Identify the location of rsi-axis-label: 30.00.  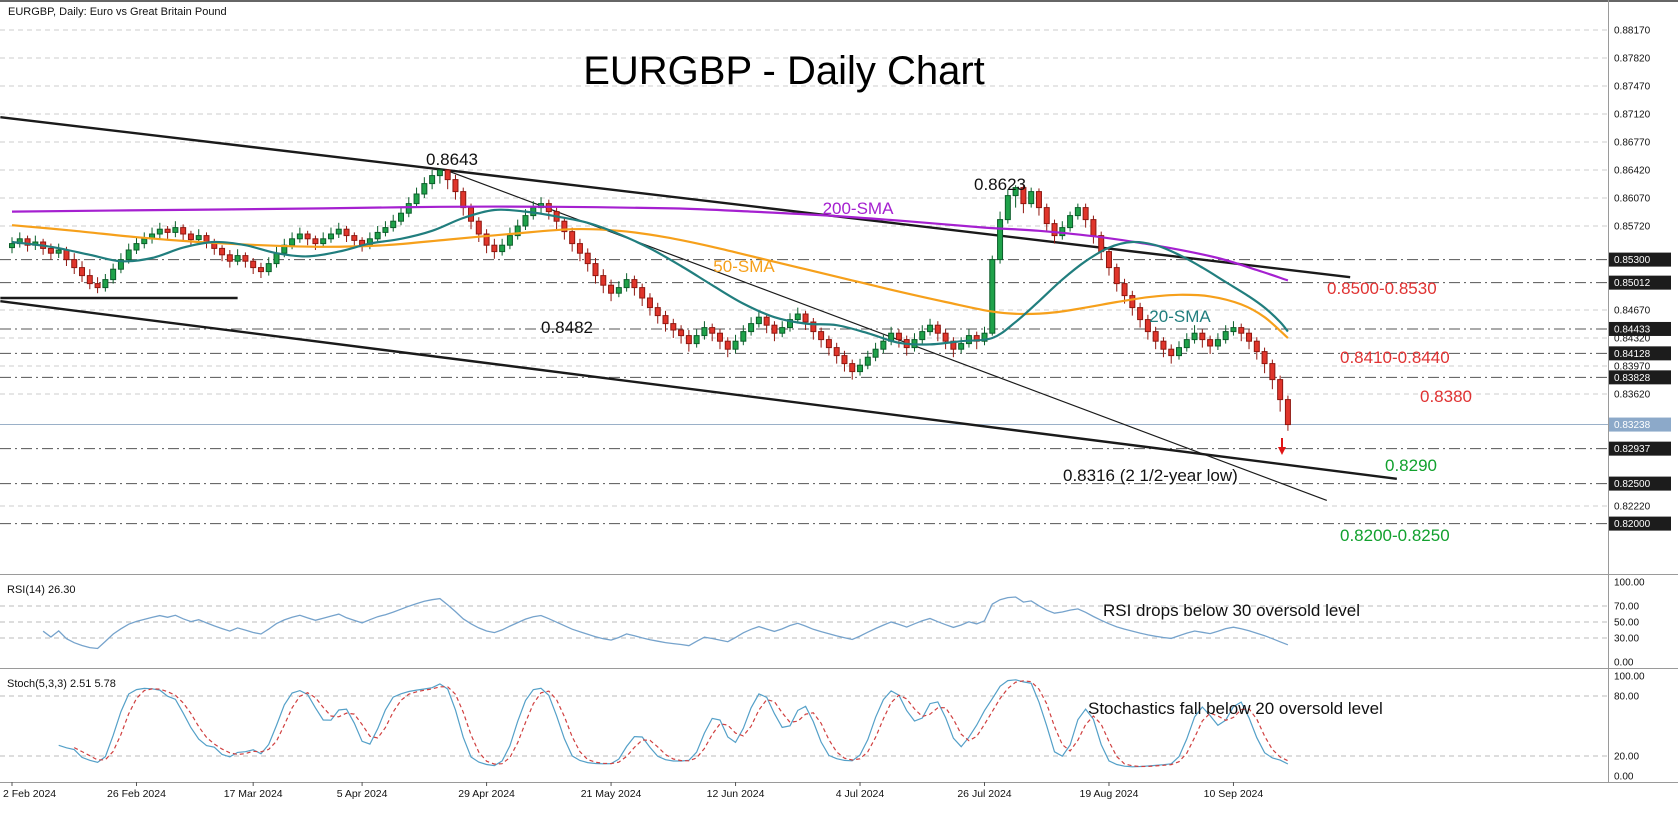
(1626, 639).